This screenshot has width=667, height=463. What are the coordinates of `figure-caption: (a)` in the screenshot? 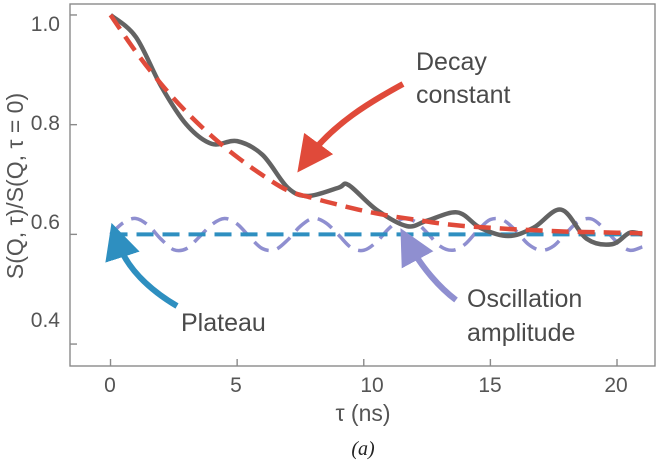 It's located at (363, 449).